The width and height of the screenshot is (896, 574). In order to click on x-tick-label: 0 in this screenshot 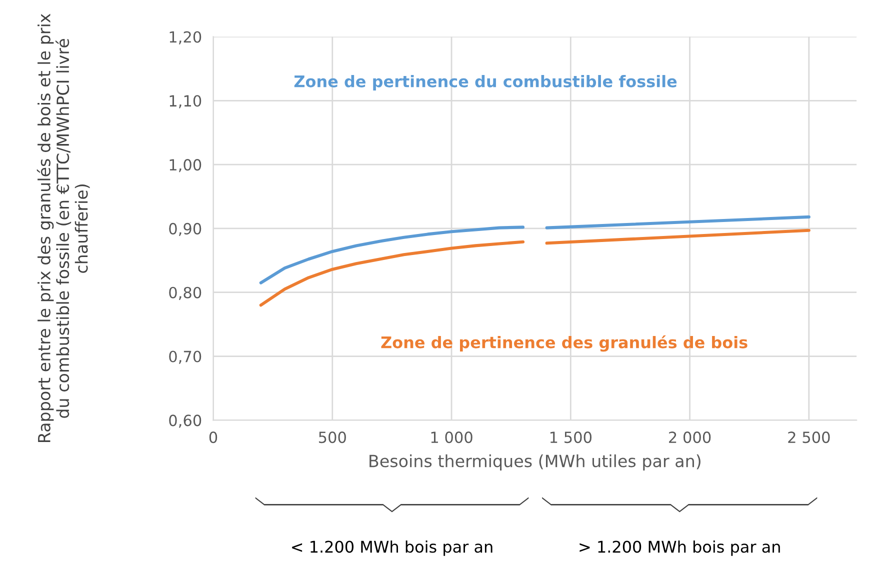, I will do `click(213, 438)`.